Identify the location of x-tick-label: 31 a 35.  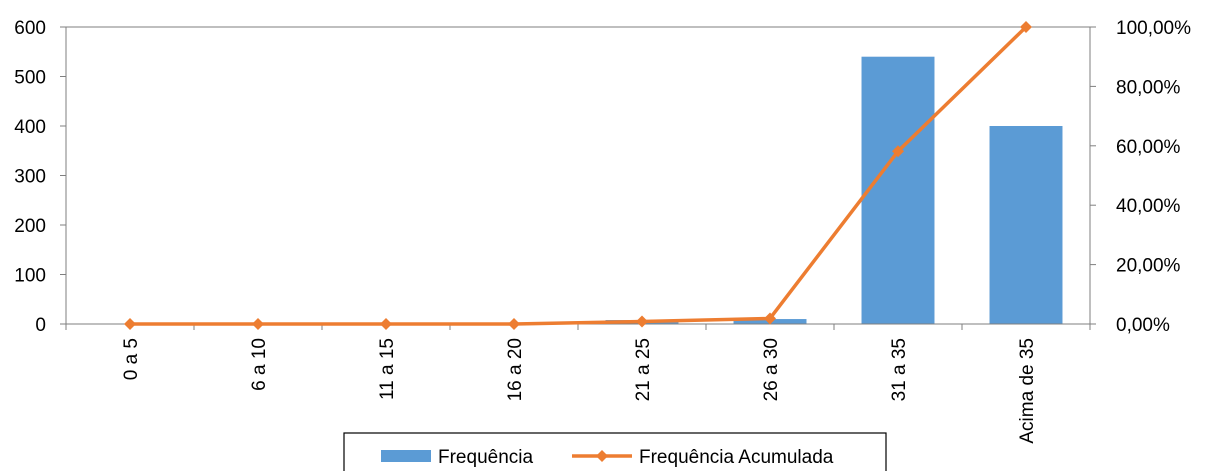
(899, 369).